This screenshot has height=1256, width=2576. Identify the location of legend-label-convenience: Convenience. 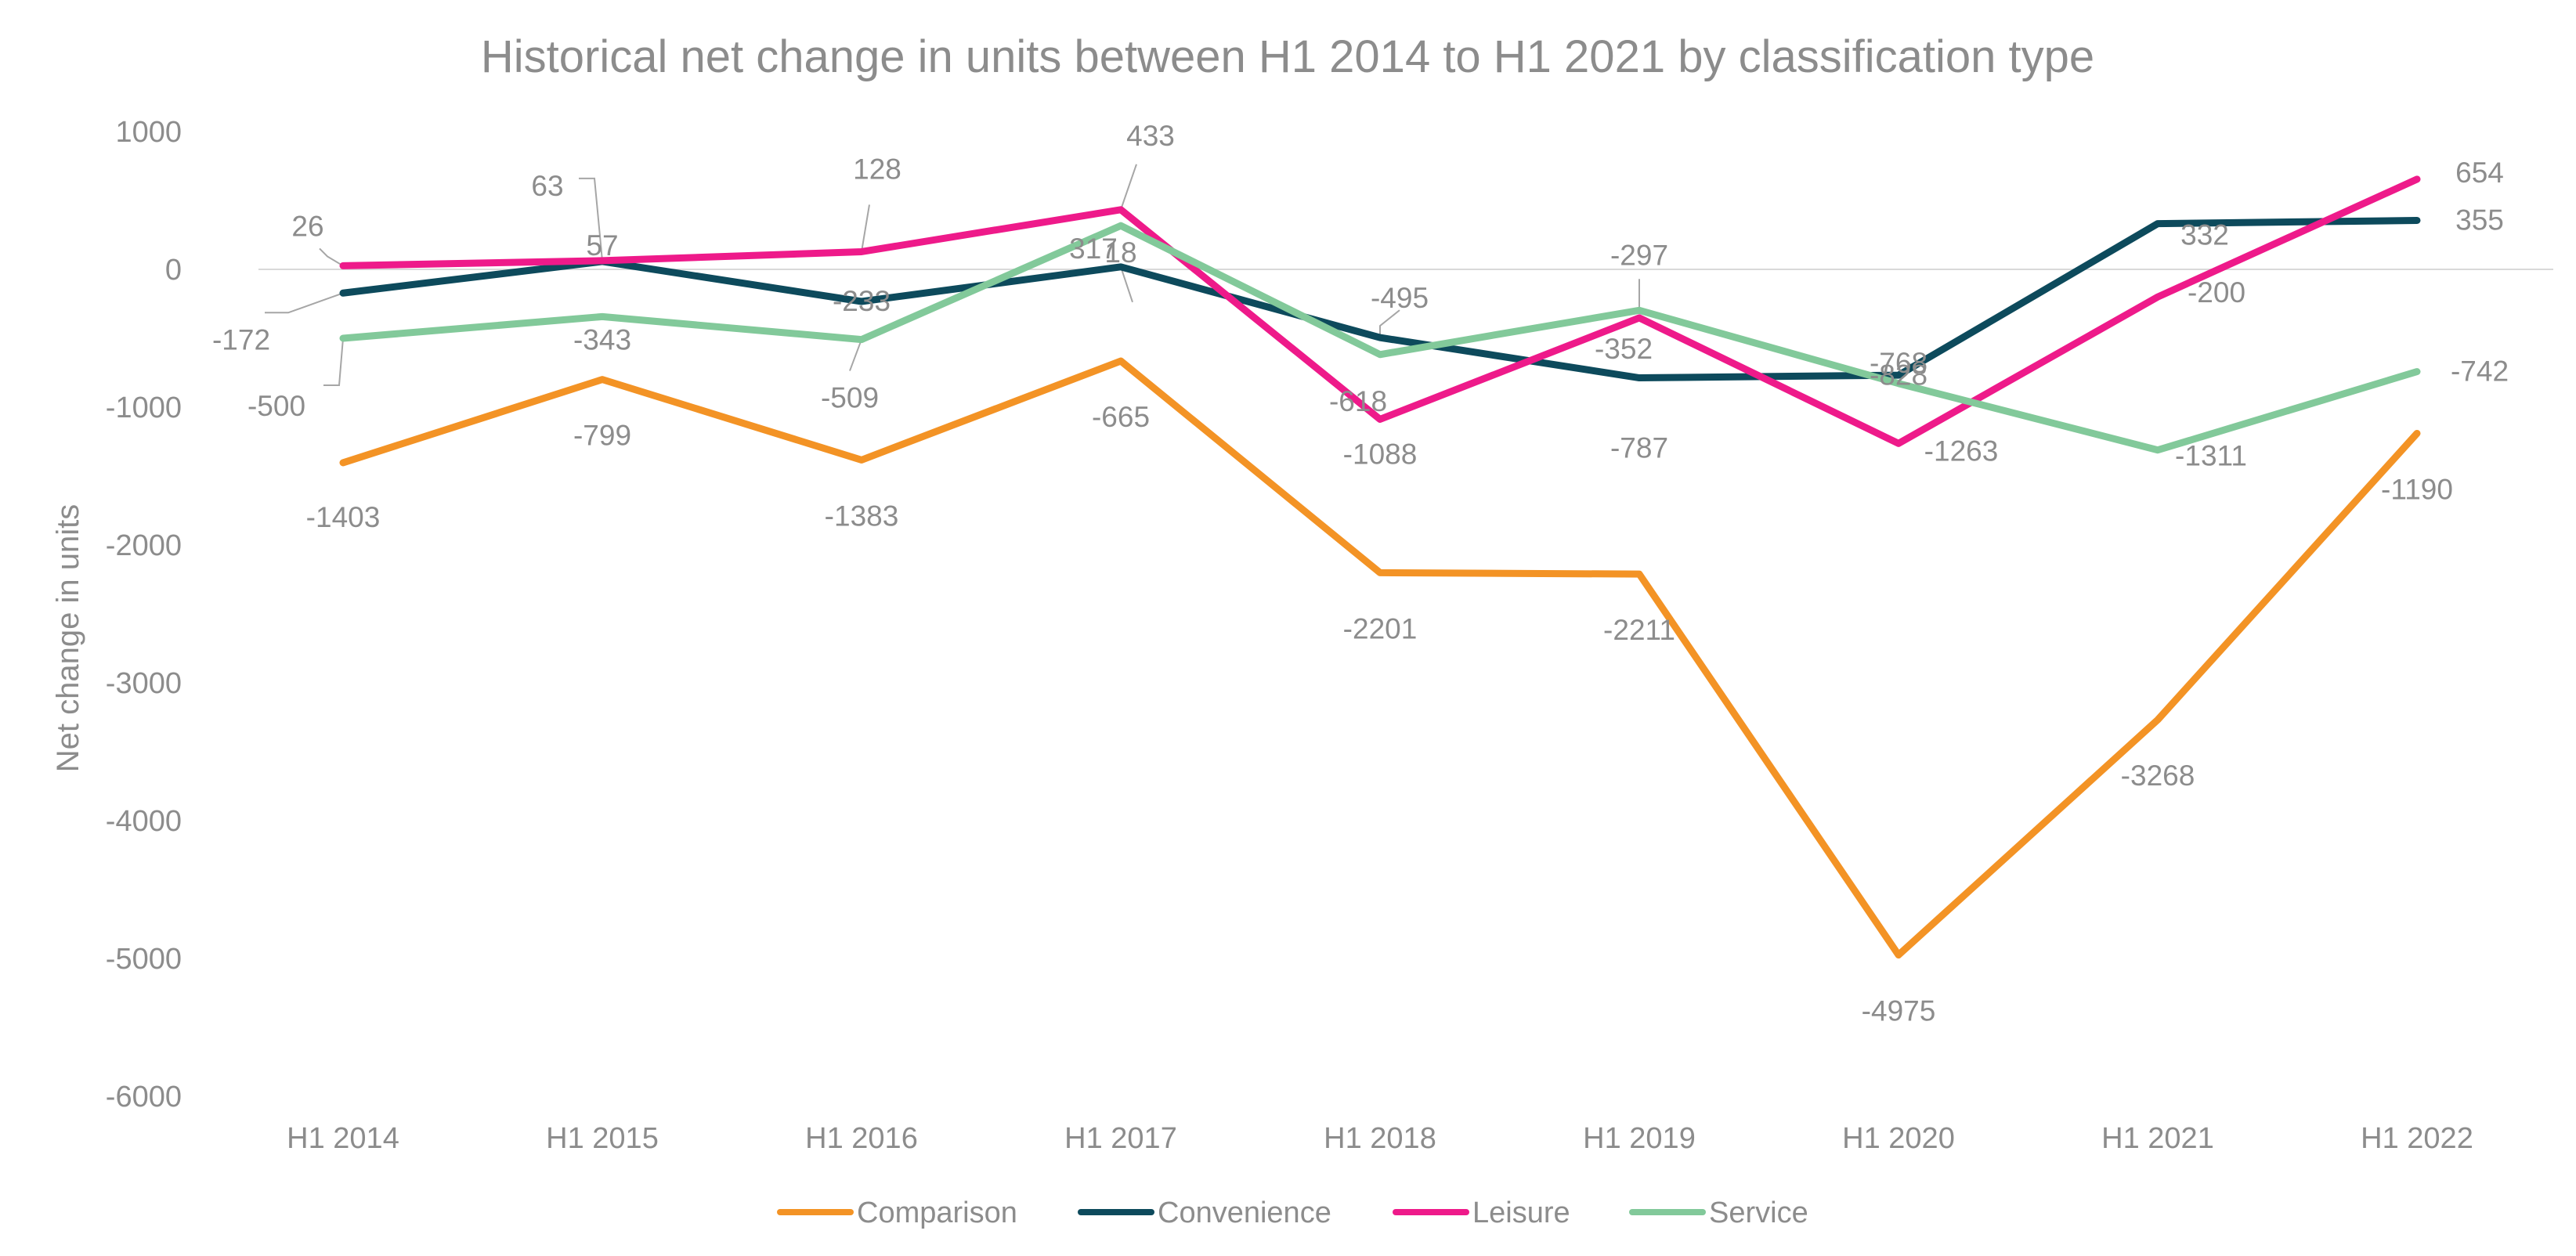
(1244, 1212).